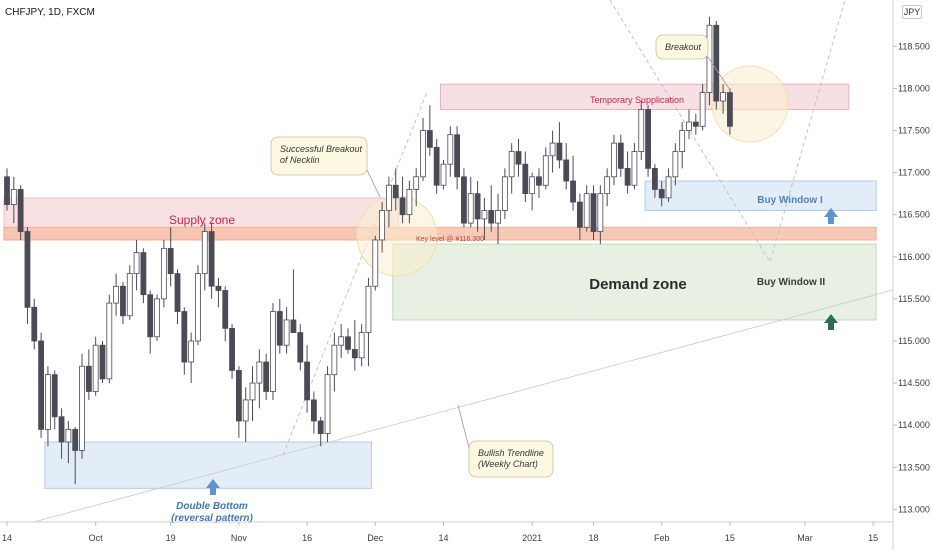 The width and height of the screenshot is (932, 550). What do you see at coordinates (319, 156) in the screenshot?
I see `necklin-callout-box` at bounding box center [319, 156].